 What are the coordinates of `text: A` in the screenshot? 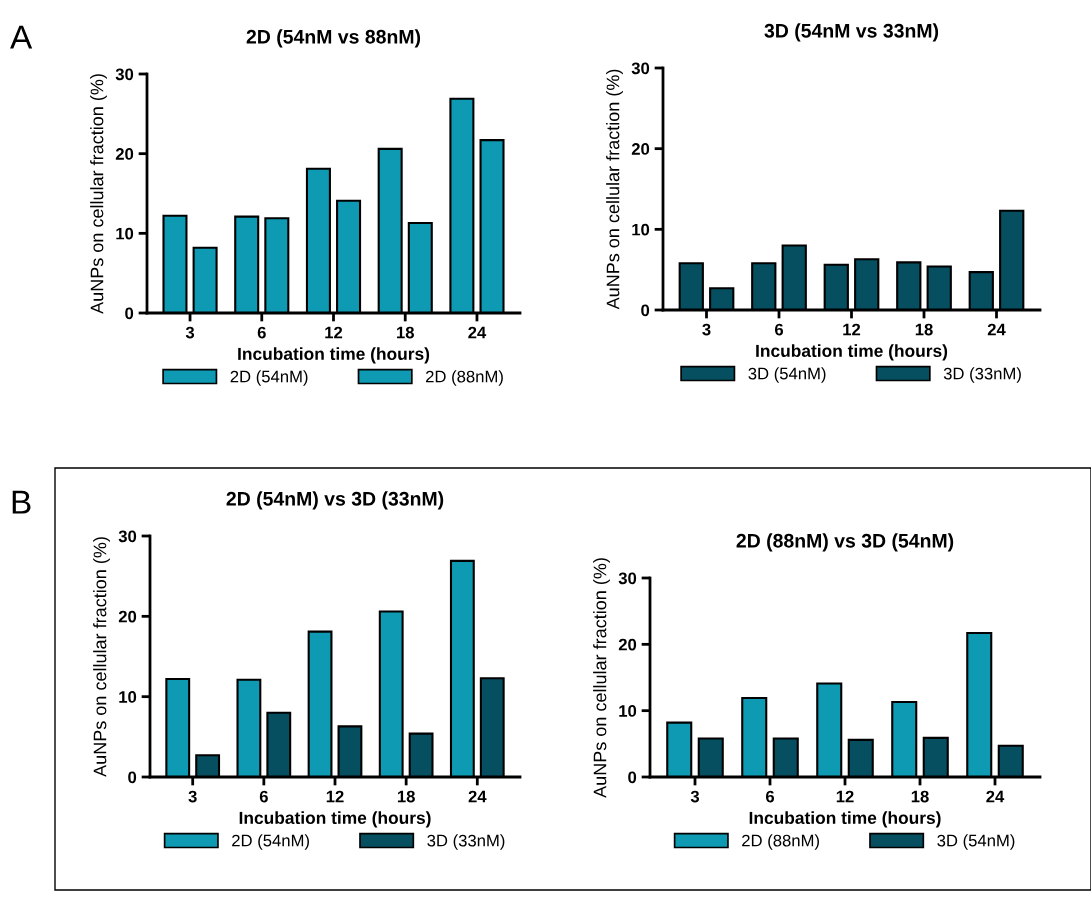 It's located at (21, 37).